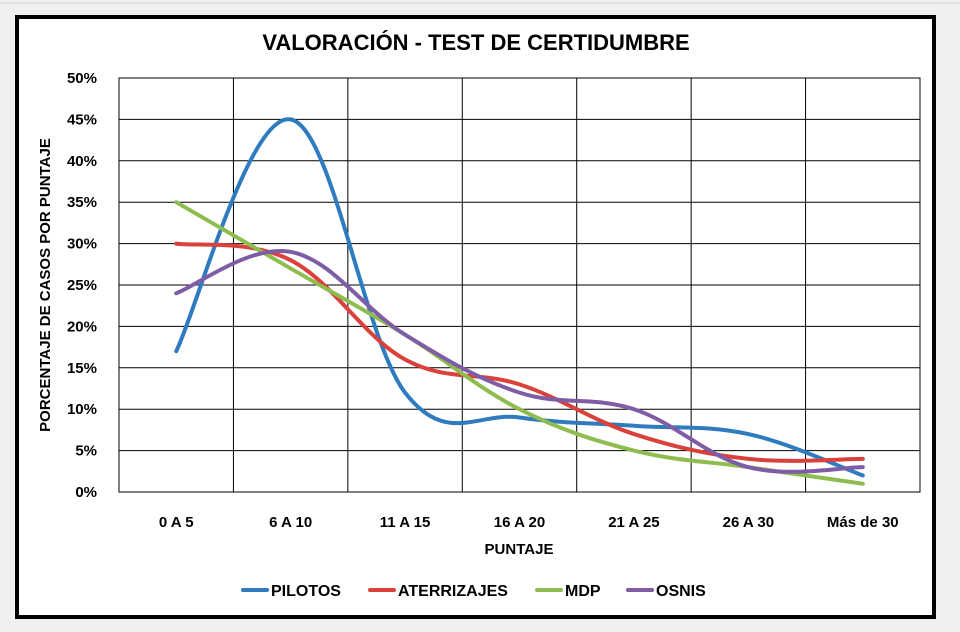  Describe the element at coordinates (82, 244) in the screenshot. I see `y-tick-label: 30%` at that location.